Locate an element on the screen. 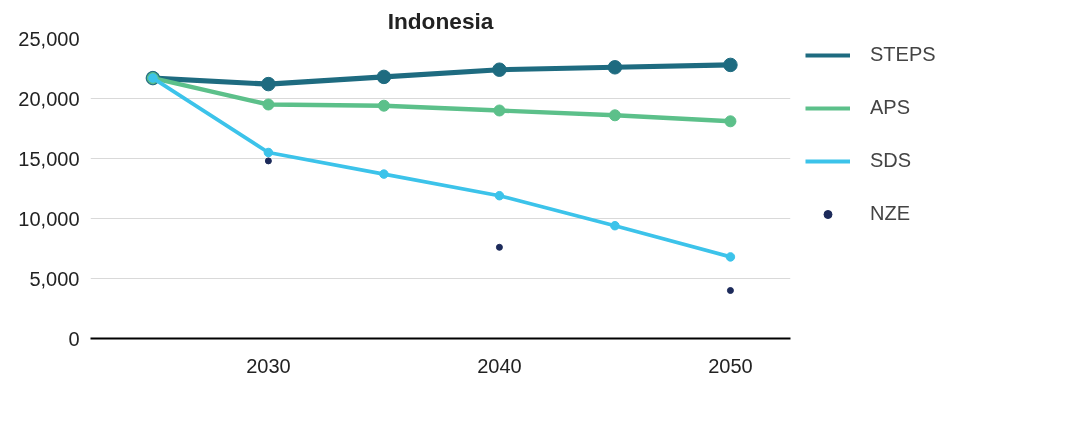  x-tick-label: 2050 is located at coordinates (730, 365).